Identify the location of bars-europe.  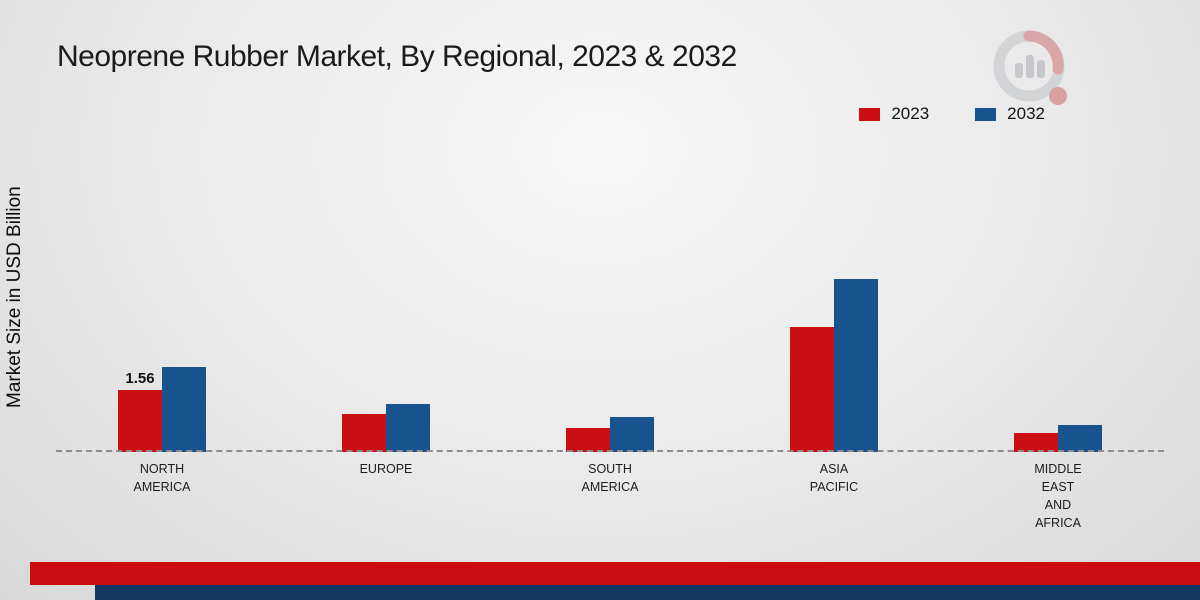
(386, 428).